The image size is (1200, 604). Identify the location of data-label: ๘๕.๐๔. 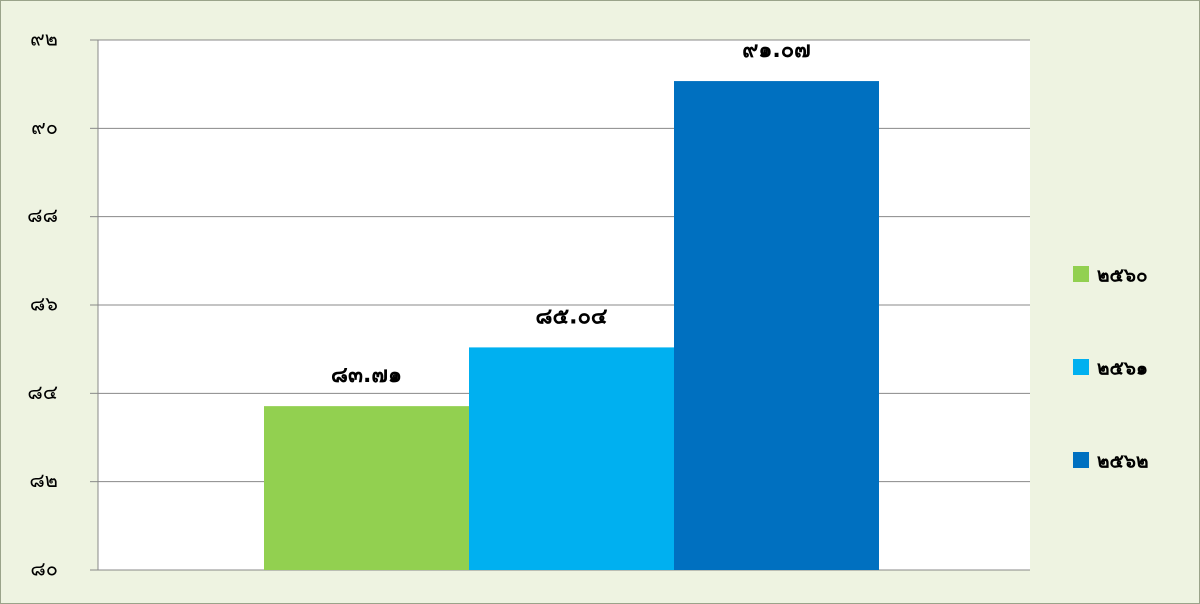
(571, 316).